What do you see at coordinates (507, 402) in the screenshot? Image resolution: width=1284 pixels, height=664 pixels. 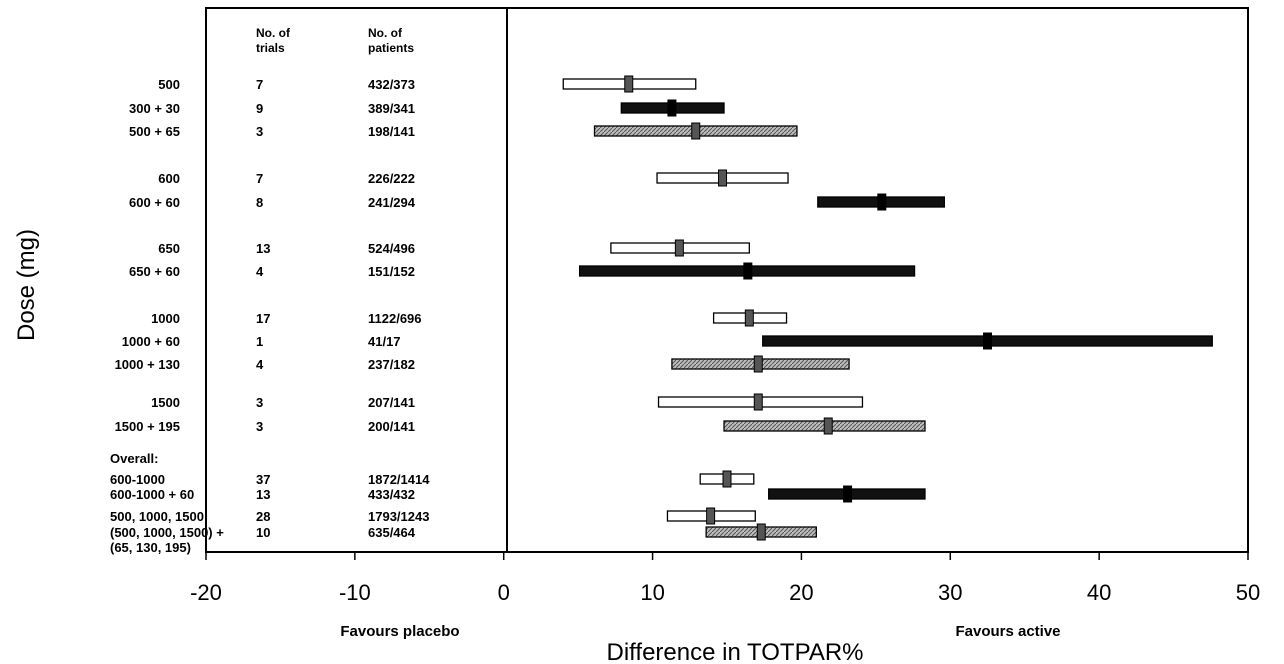 I see `forest-row: 1500 3 207/141` at bounding box center [507, 402].